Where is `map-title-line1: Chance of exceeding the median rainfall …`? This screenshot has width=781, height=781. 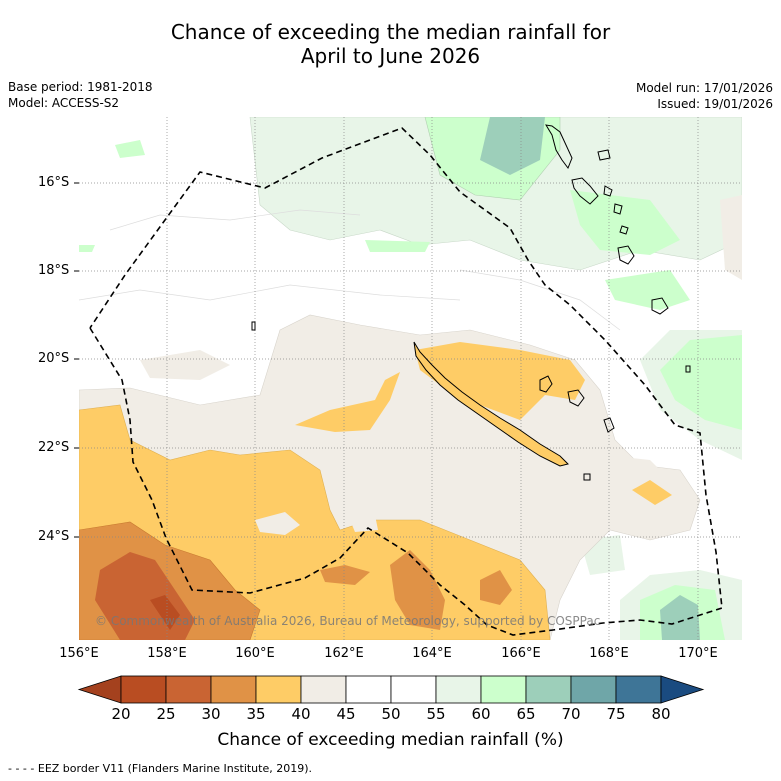 map-title-line1: Chance of exceeding the median rainfall … is located at coordinates (390, 32).